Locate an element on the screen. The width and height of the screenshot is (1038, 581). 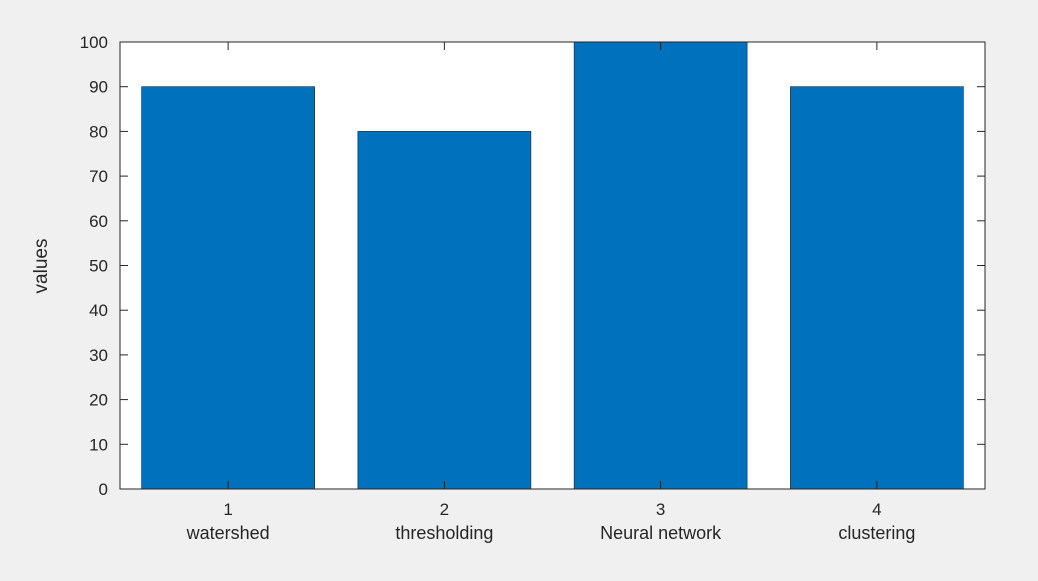
y-tick-label: 50 is located at coordinates (98, 266).